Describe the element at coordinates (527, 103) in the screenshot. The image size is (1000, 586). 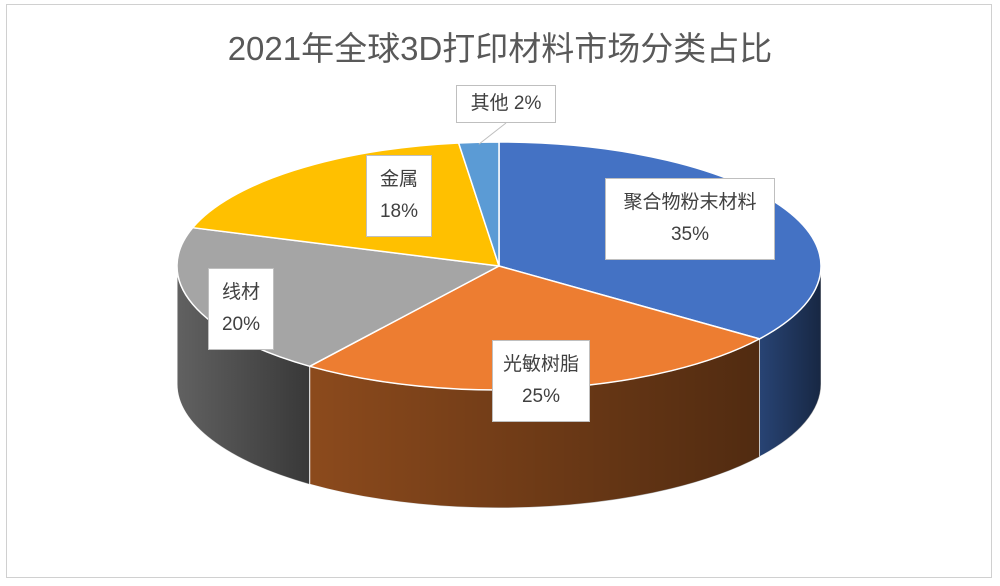
I see `slice-label-value: 2%` at that location.